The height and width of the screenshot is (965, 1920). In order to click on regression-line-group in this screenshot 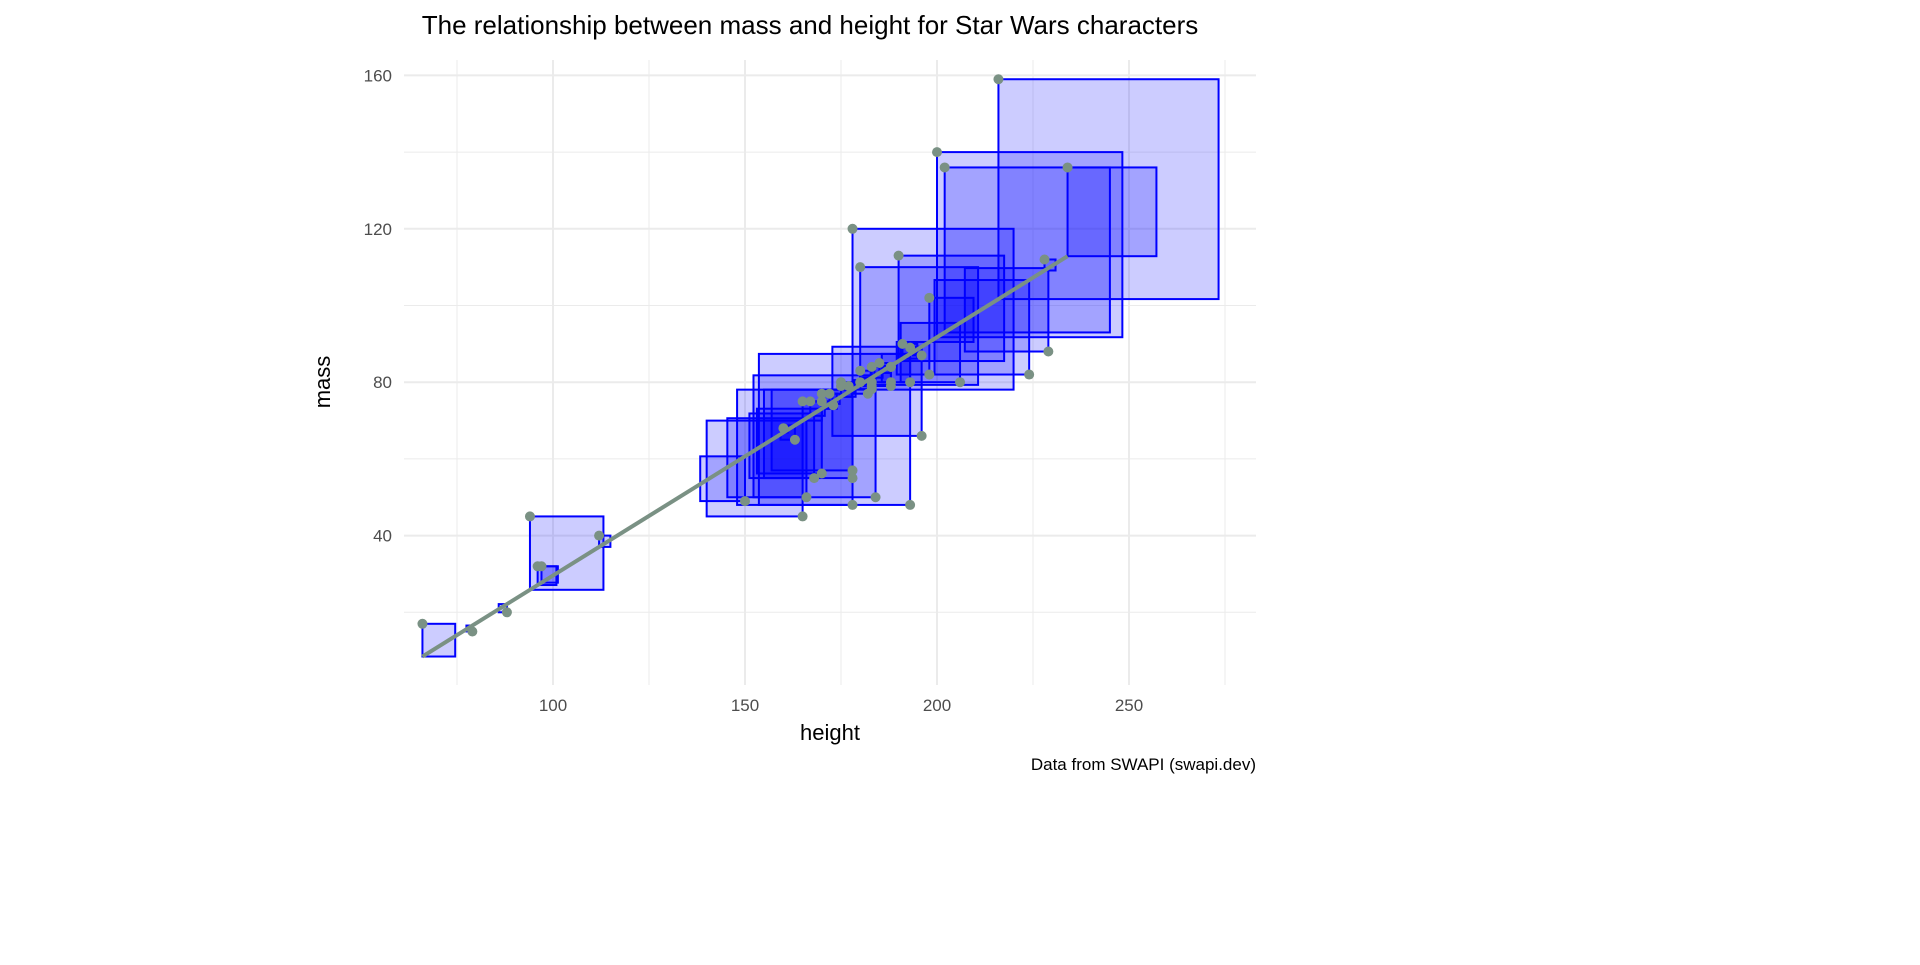, I will do `click(745, 456)`.